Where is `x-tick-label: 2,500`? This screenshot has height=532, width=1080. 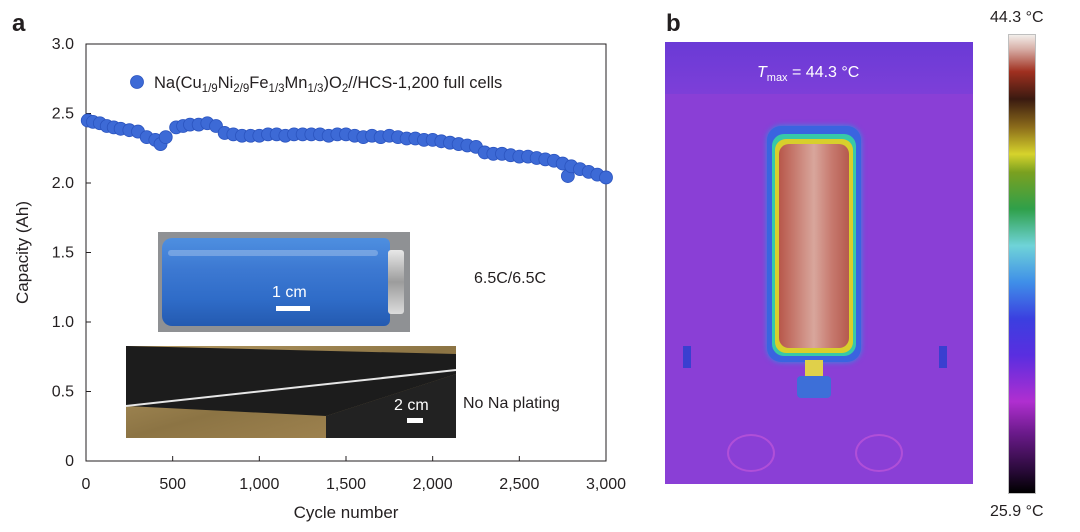
x-tick-label: 2,500 is located at coordinates (519, 484).